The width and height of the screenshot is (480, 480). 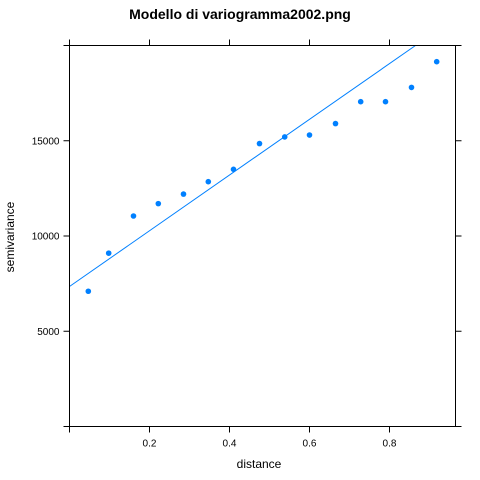 I want to click on x-tick-label: 0.8, so click(x=390, y=444).